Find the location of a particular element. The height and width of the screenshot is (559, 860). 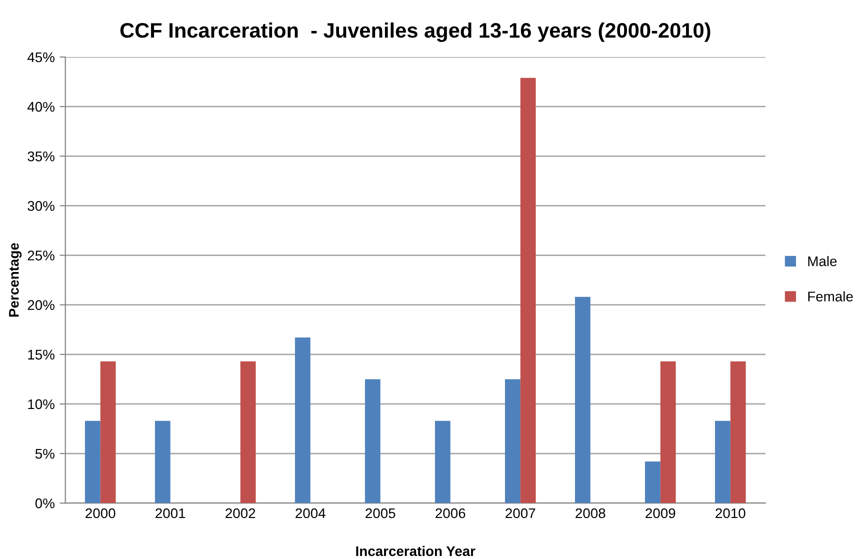

y-axis-title: Percentage is located at coordinates (15, 280).